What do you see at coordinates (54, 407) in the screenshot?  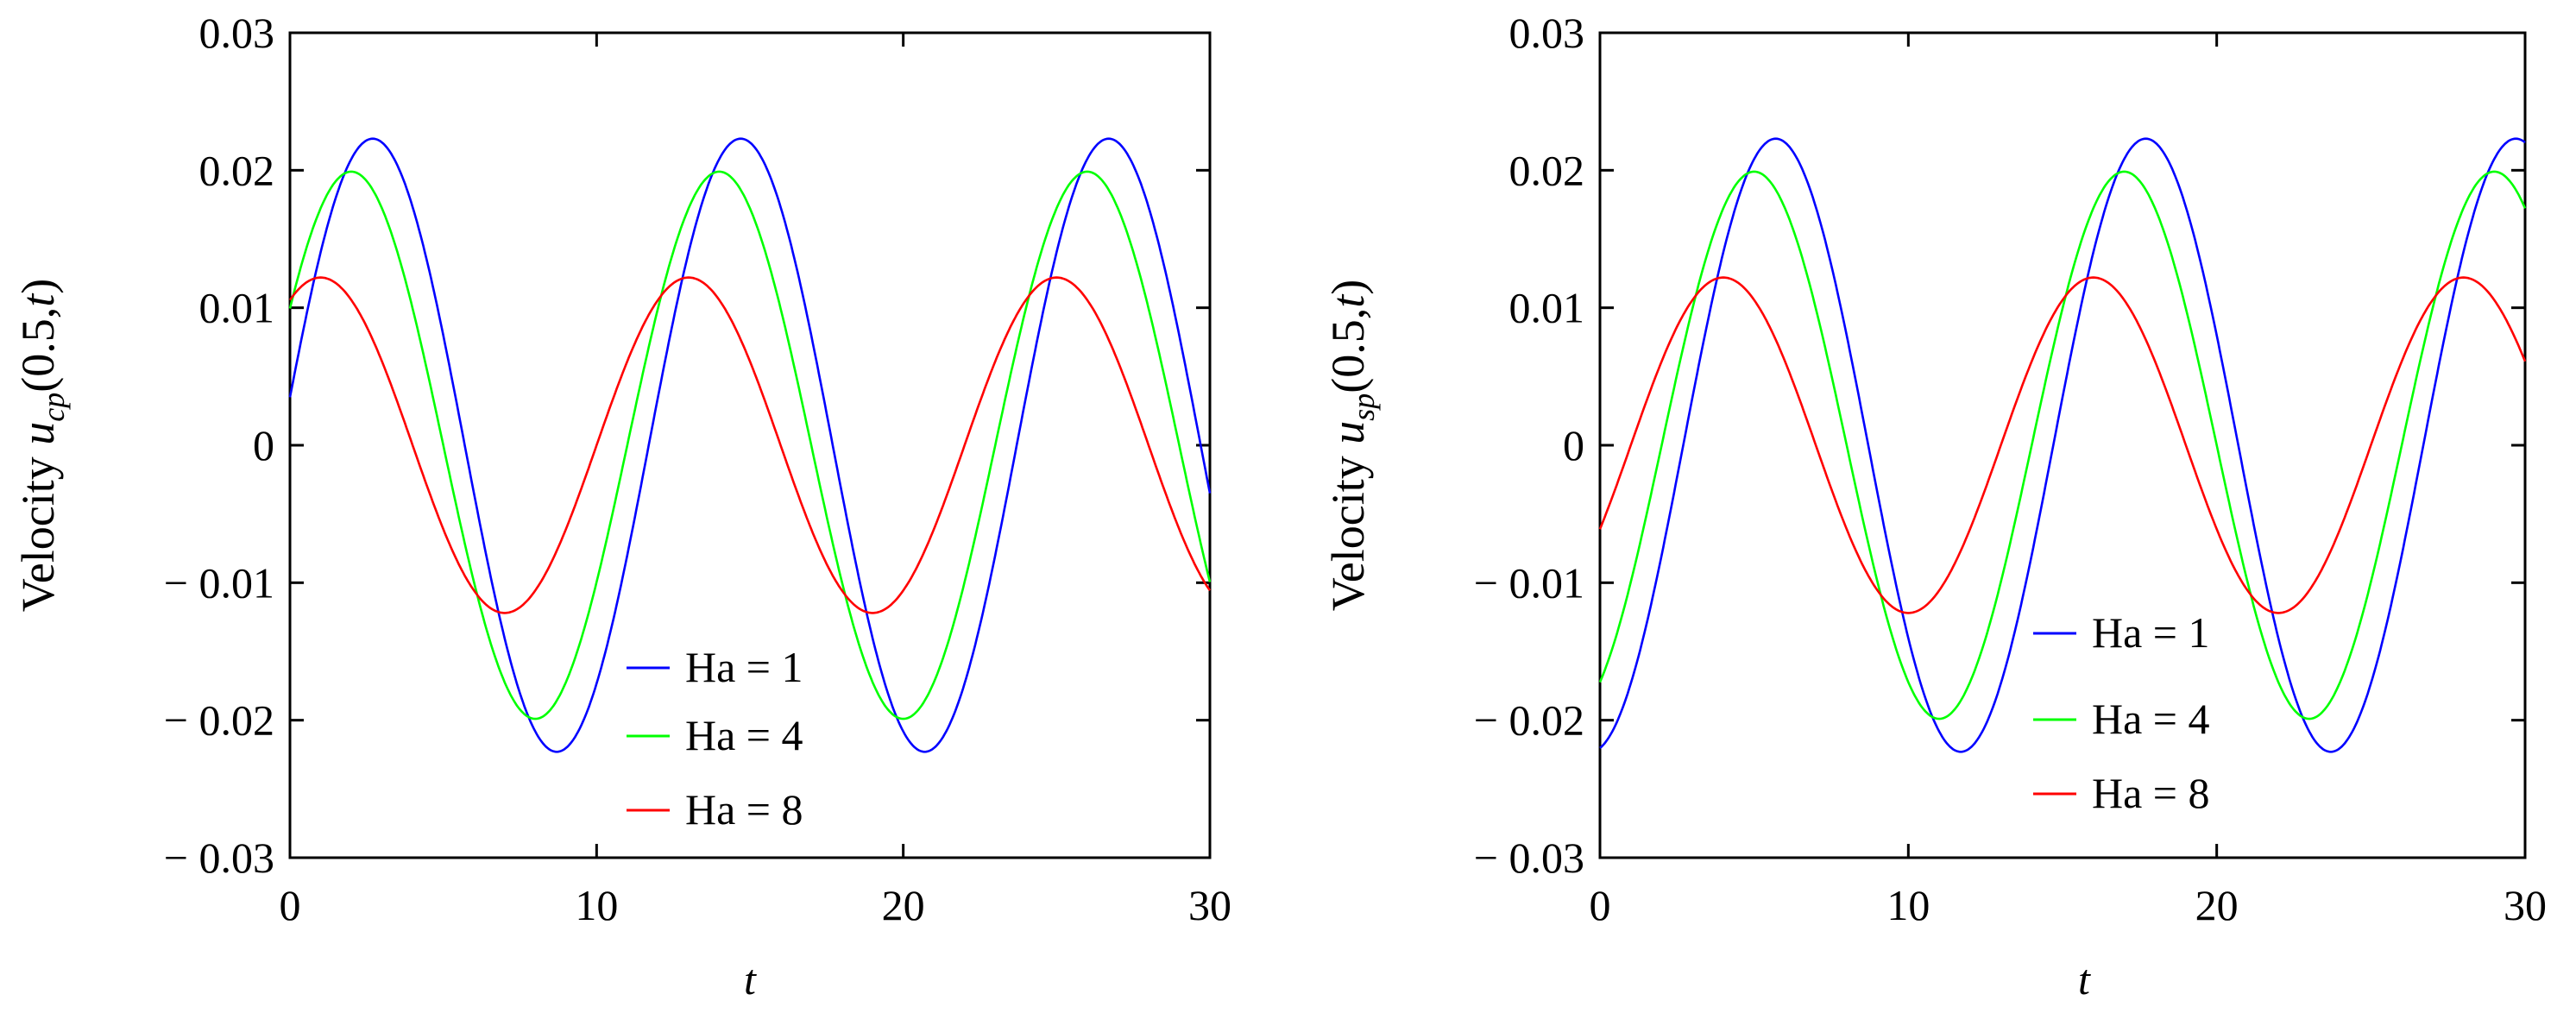 I see `y-axis-label-sub: cp` at bounding box center [54, 407].